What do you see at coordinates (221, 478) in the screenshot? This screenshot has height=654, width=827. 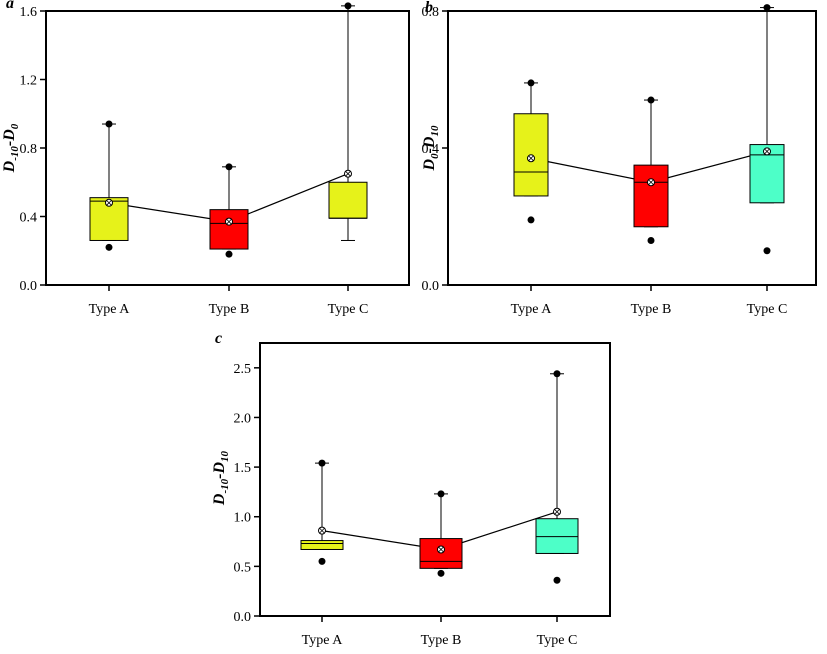 I see `y-axis-label: D-10-D10` at bounding box center [221, 478].